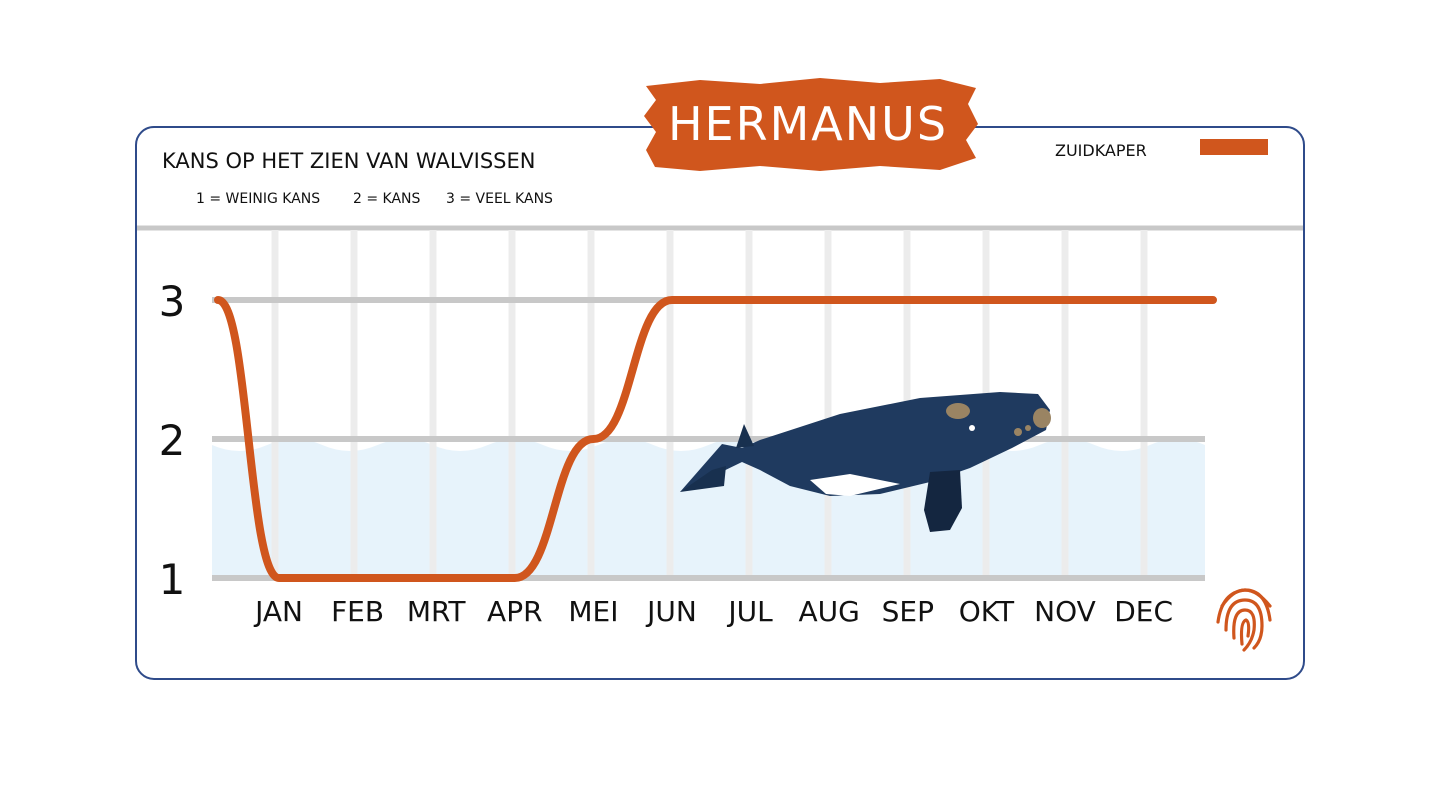 The width and height of the screenshot is (1440, 810). Describe the element at coordinates (593, 611) in the screenshot. I see `x-tick-label: MEI` at that location.